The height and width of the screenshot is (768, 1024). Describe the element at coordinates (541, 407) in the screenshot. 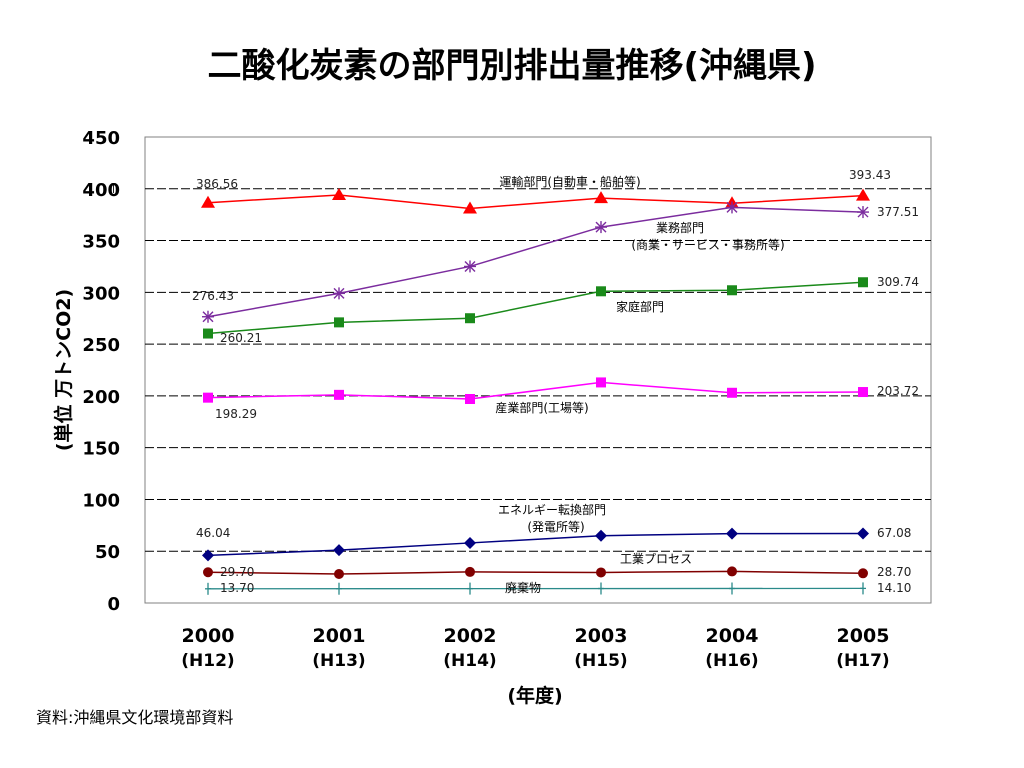

I see `series-name-label: 産業部門(工場等)` at that location.